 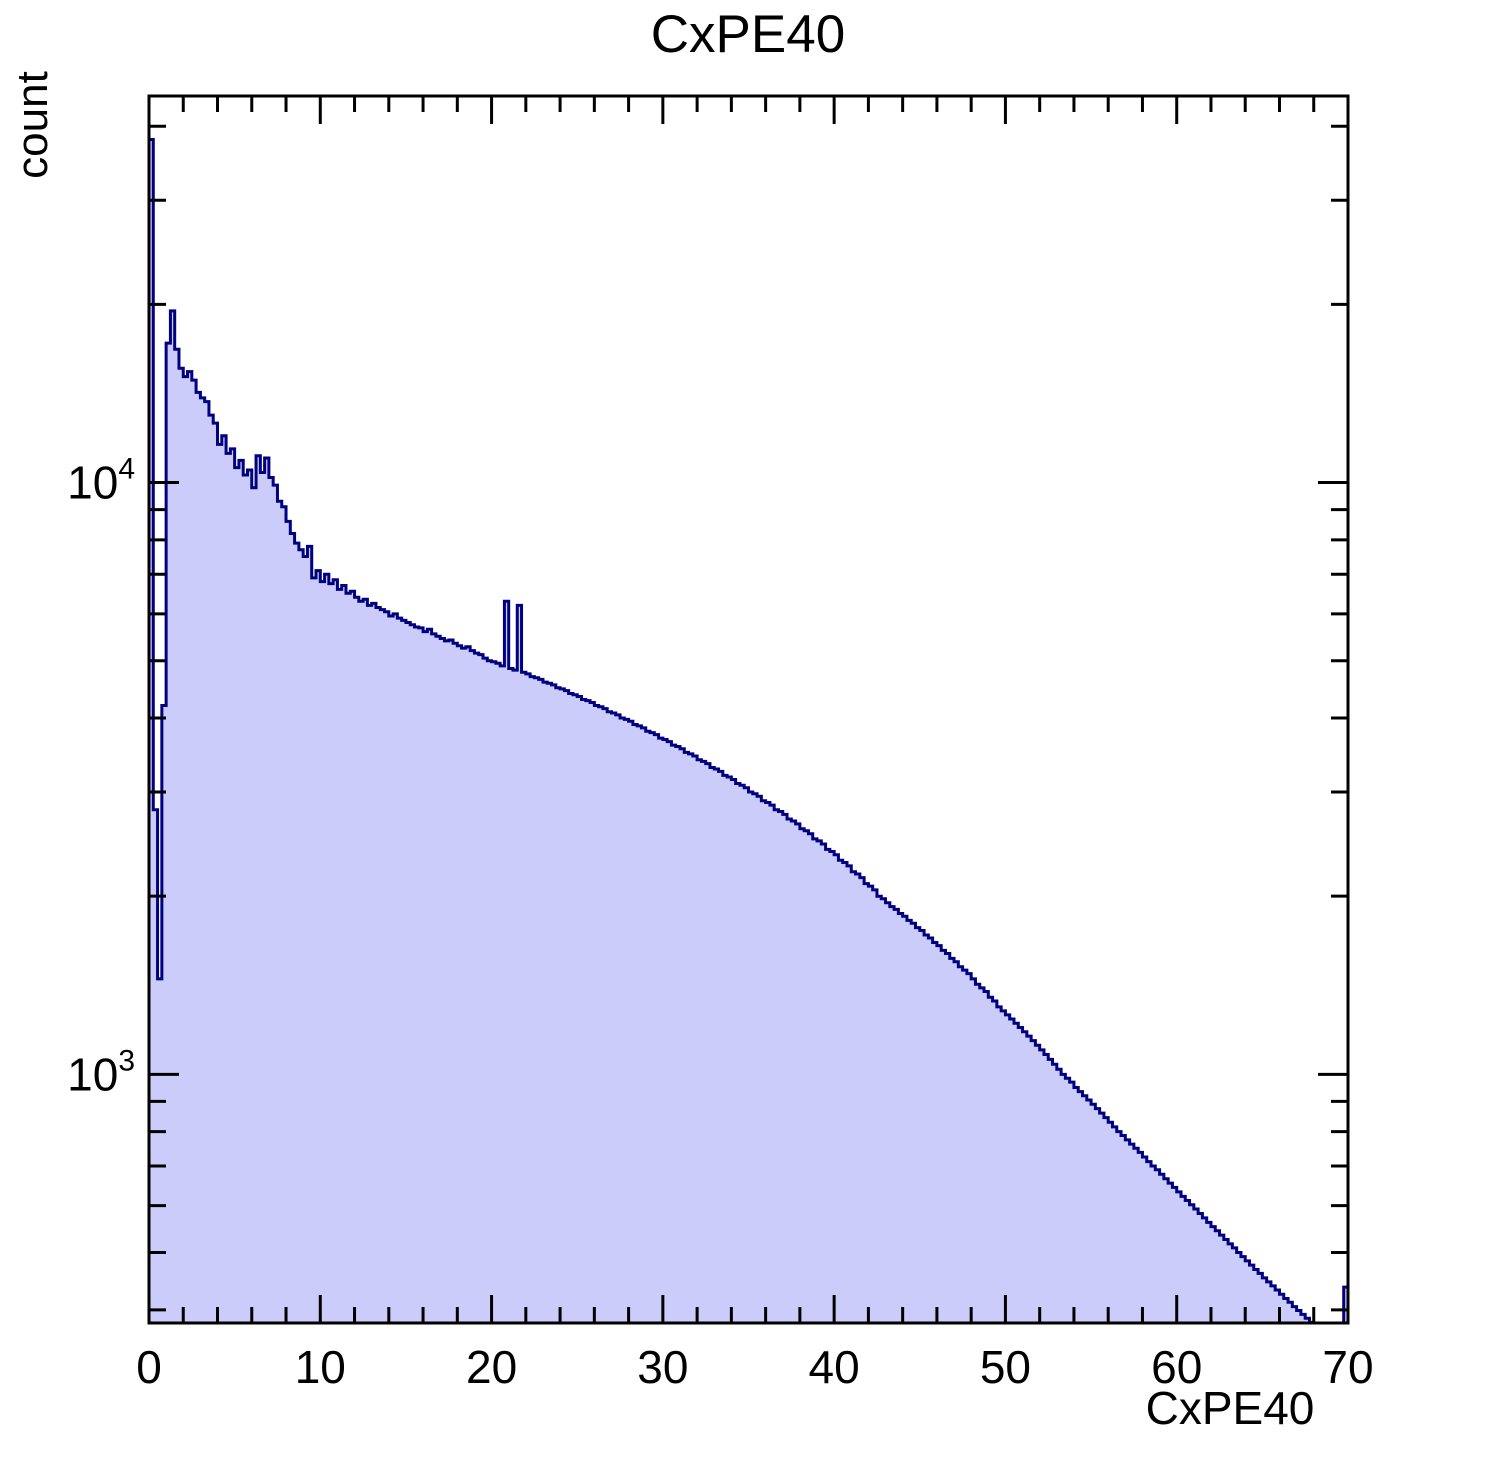 What do you see at coordinates (1230, 1408) in the screenshot?
I see `x-axis-title: CxPE40` at bounding box center [1230, 1408].